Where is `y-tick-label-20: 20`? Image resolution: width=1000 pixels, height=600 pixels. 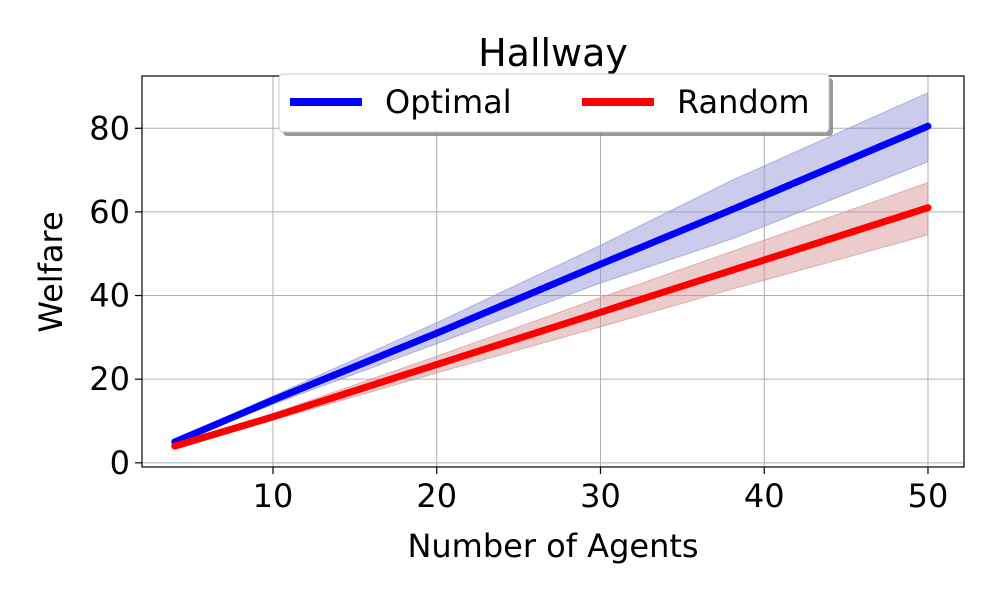 y-tick-label-20: 20 is located at coordinates (109, 379).